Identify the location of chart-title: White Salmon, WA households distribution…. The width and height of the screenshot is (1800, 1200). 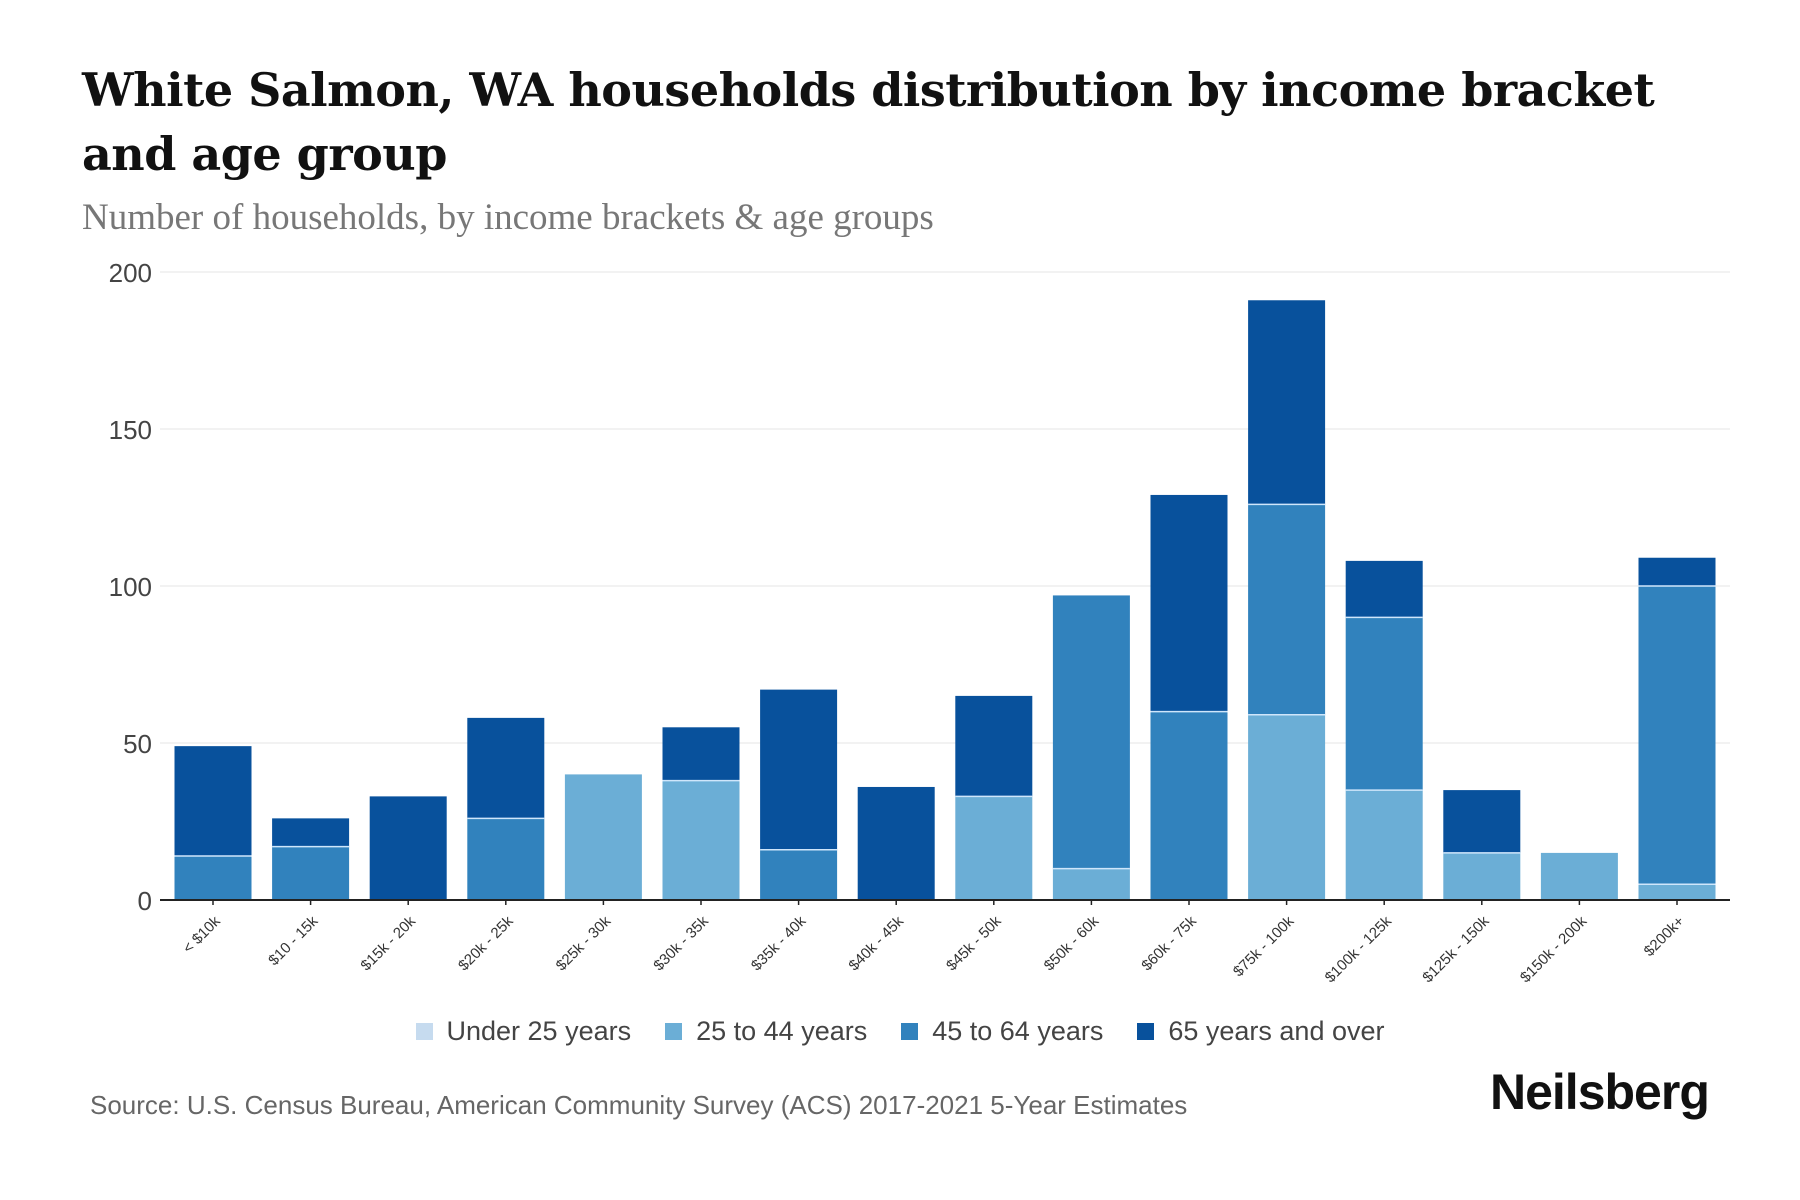
(868, 122).